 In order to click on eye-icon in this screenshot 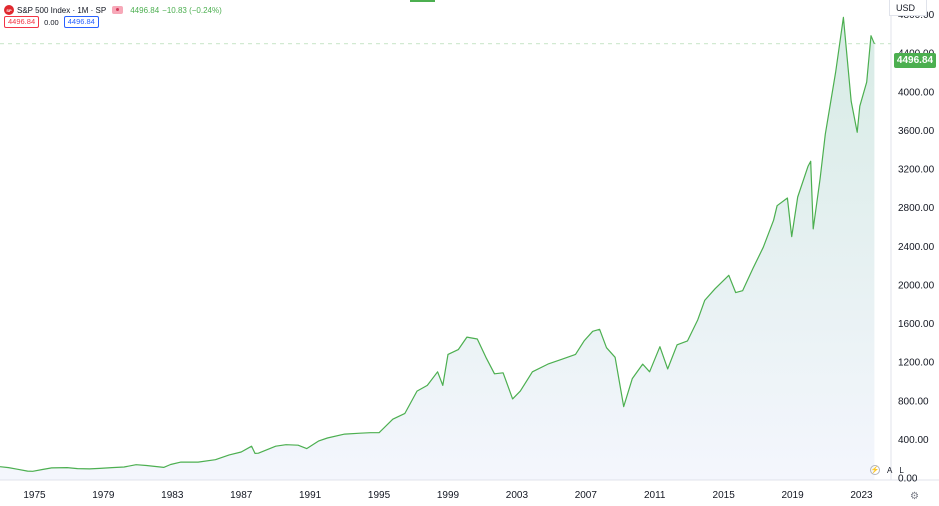, I will do `click(118, 10)`.